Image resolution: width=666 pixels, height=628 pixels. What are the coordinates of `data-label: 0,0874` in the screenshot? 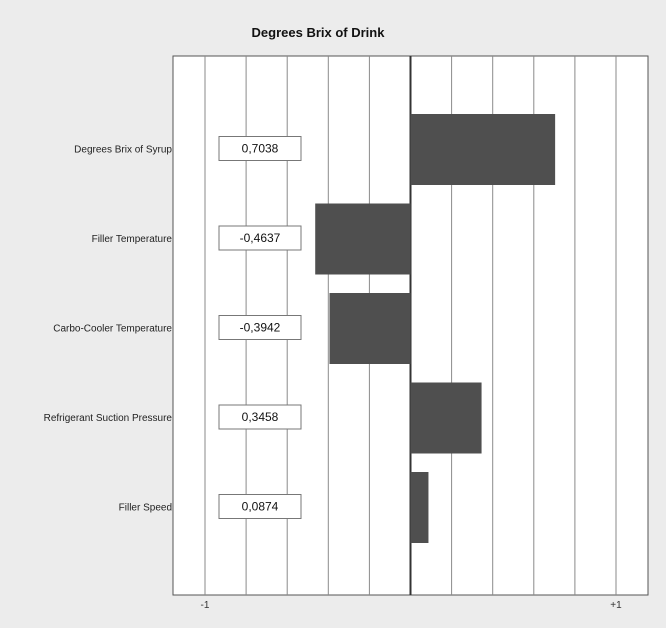 It's located at (260, 507).